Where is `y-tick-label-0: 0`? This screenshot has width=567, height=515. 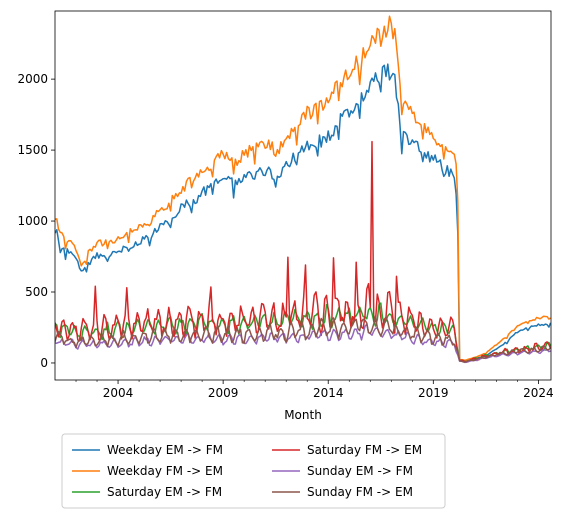 y-tick-label-0: 0 is located at coordinates (44, 363).